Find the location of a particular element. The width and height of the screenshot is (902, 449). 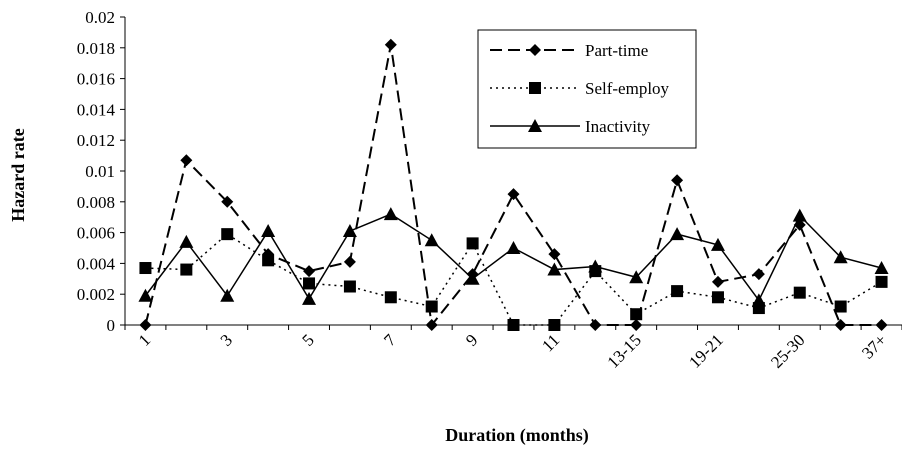

y-tick-label: 0.016 is located at coordinates (96, 79).